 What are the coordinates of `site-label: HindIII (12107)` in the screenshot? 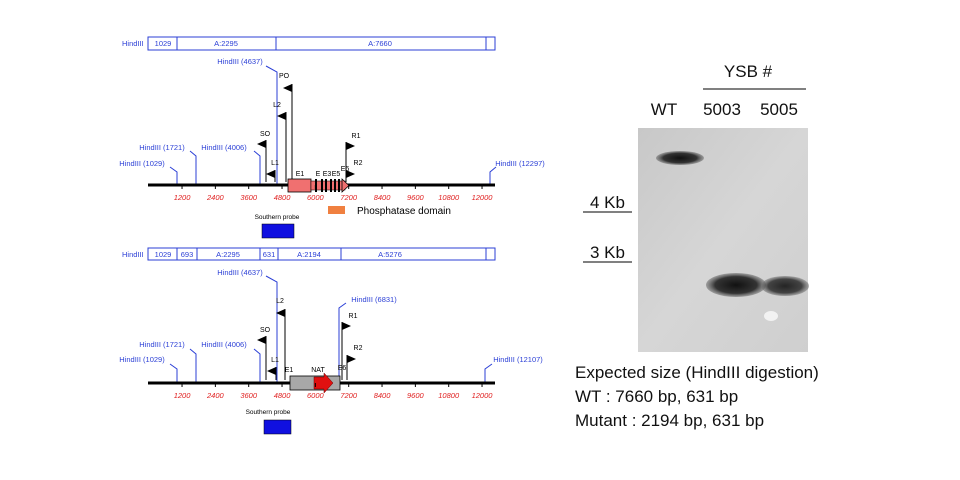 It's located at (518, 359).